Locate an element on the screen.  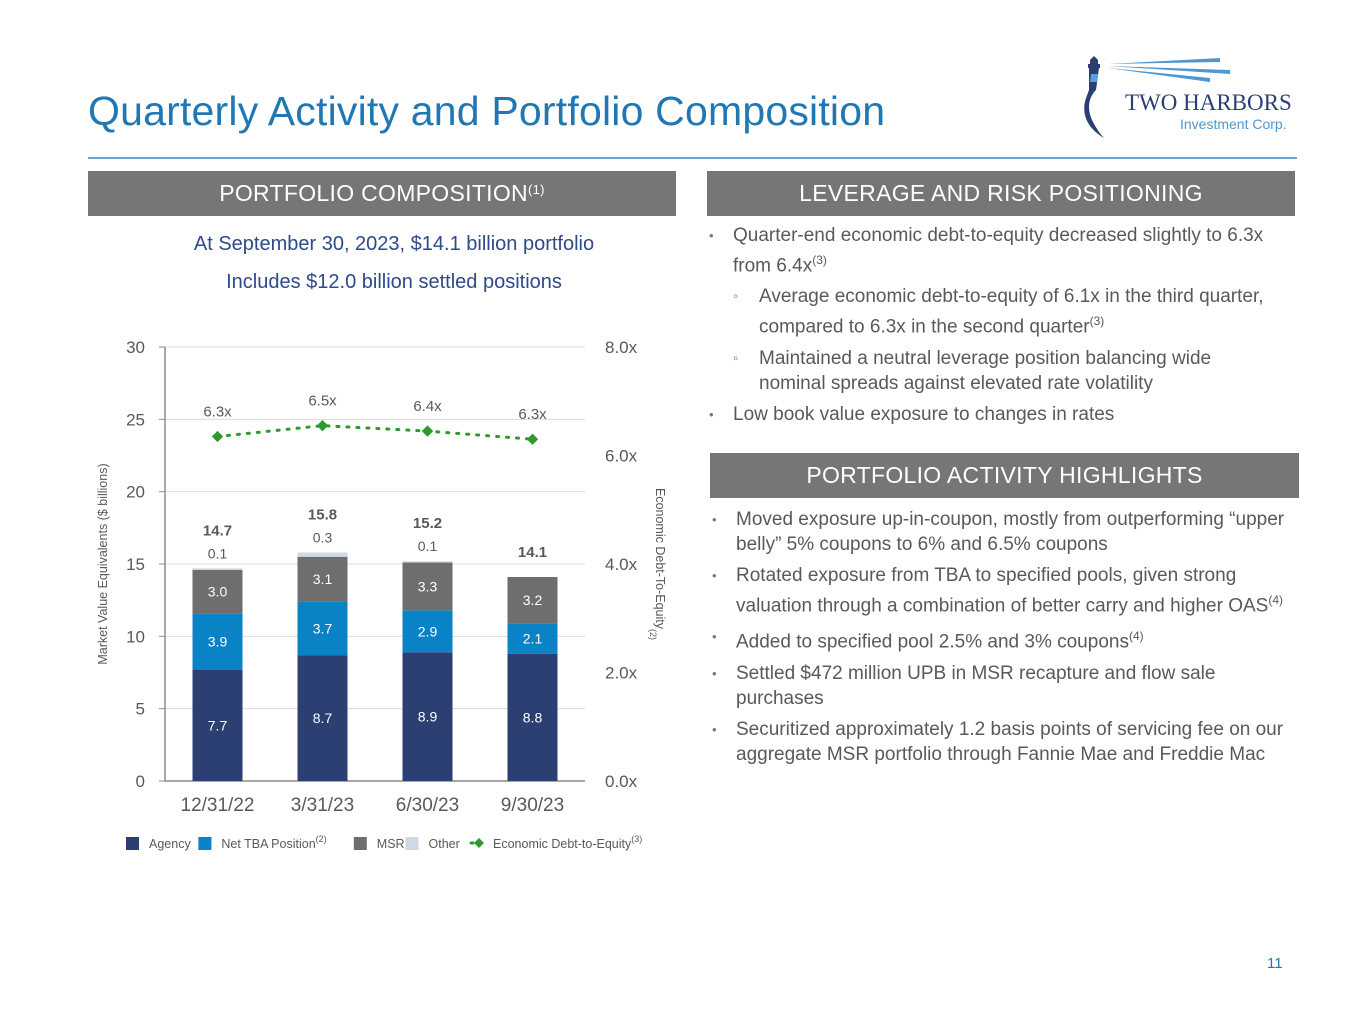
y-tick-label: 20 is located at coordinates (135, 492).